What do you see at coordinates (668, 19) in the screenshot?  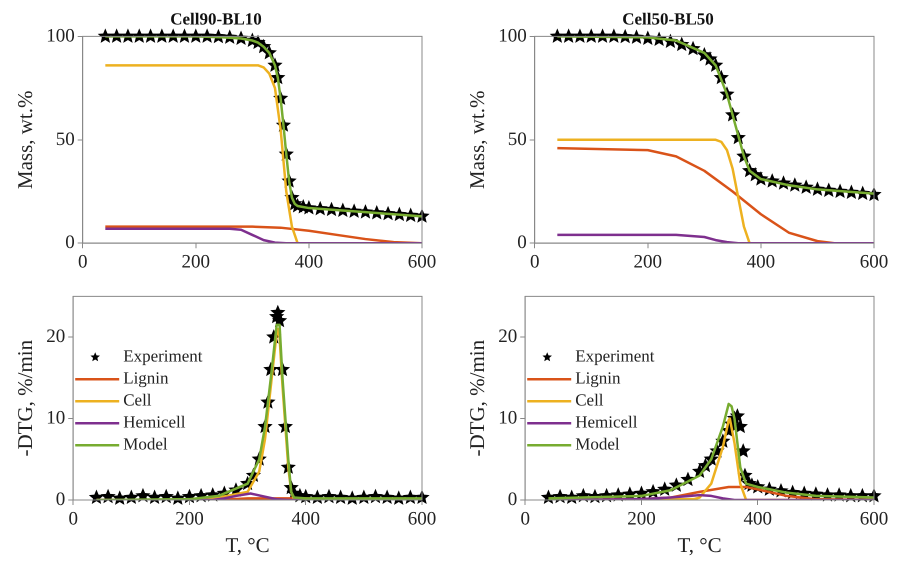 I see `chart-title: Cell50-BL50` at bounding box center [668, 19].